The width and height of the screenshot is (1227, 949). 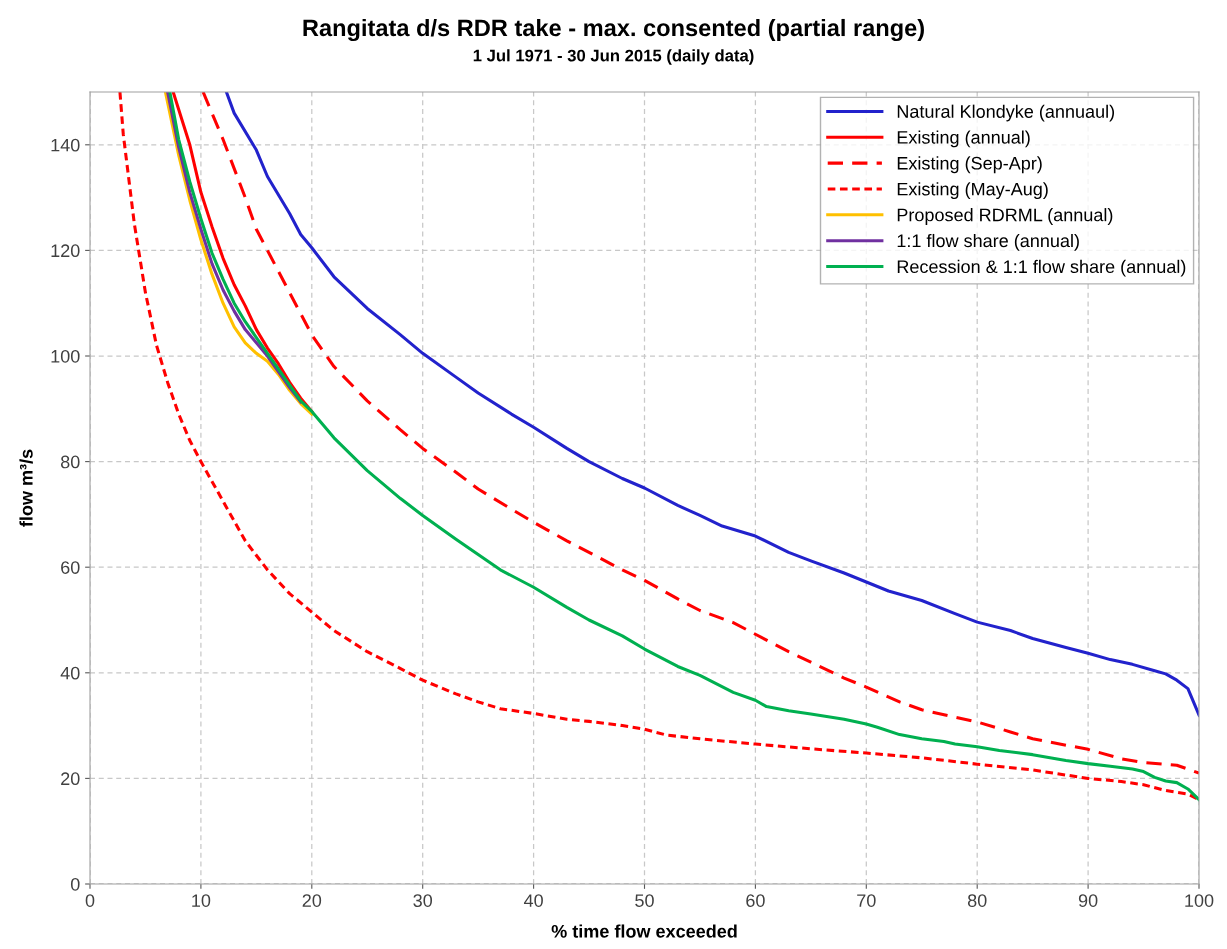 I want to click on legend-label: Proposed RDRML (annual), so click(x=1005, y=216).